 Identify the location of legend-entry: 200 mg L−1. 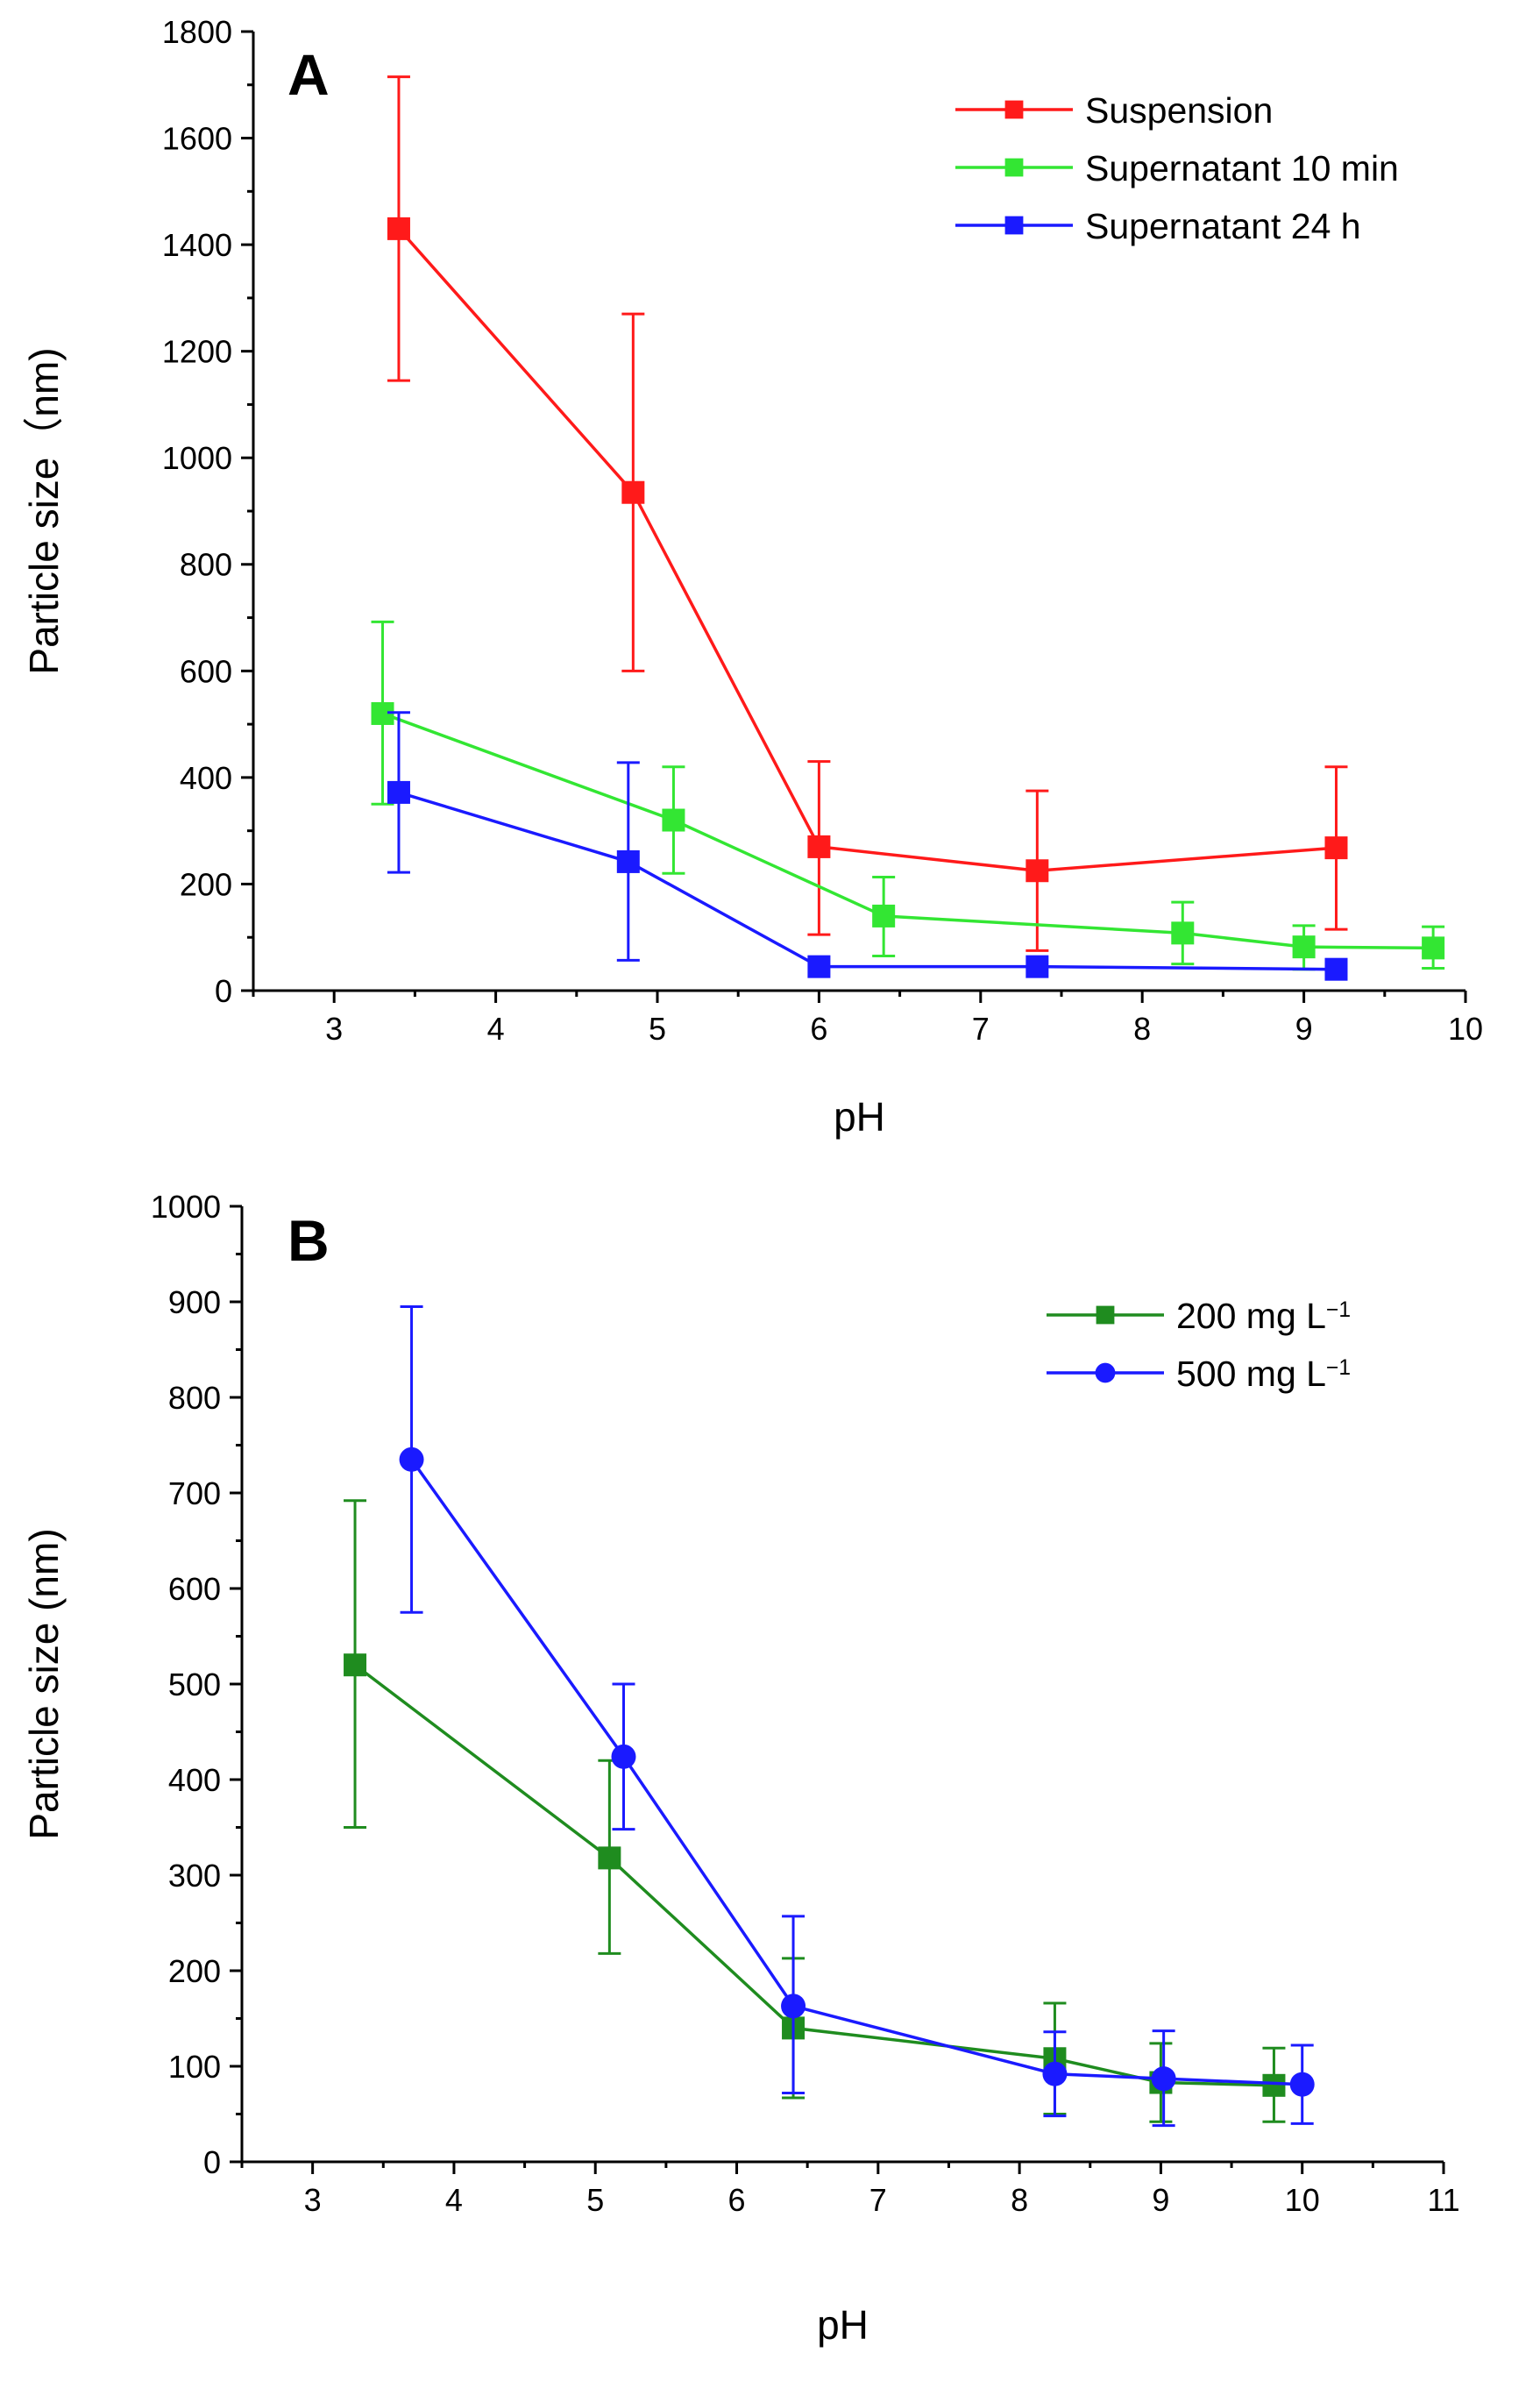
(1199, 1316).